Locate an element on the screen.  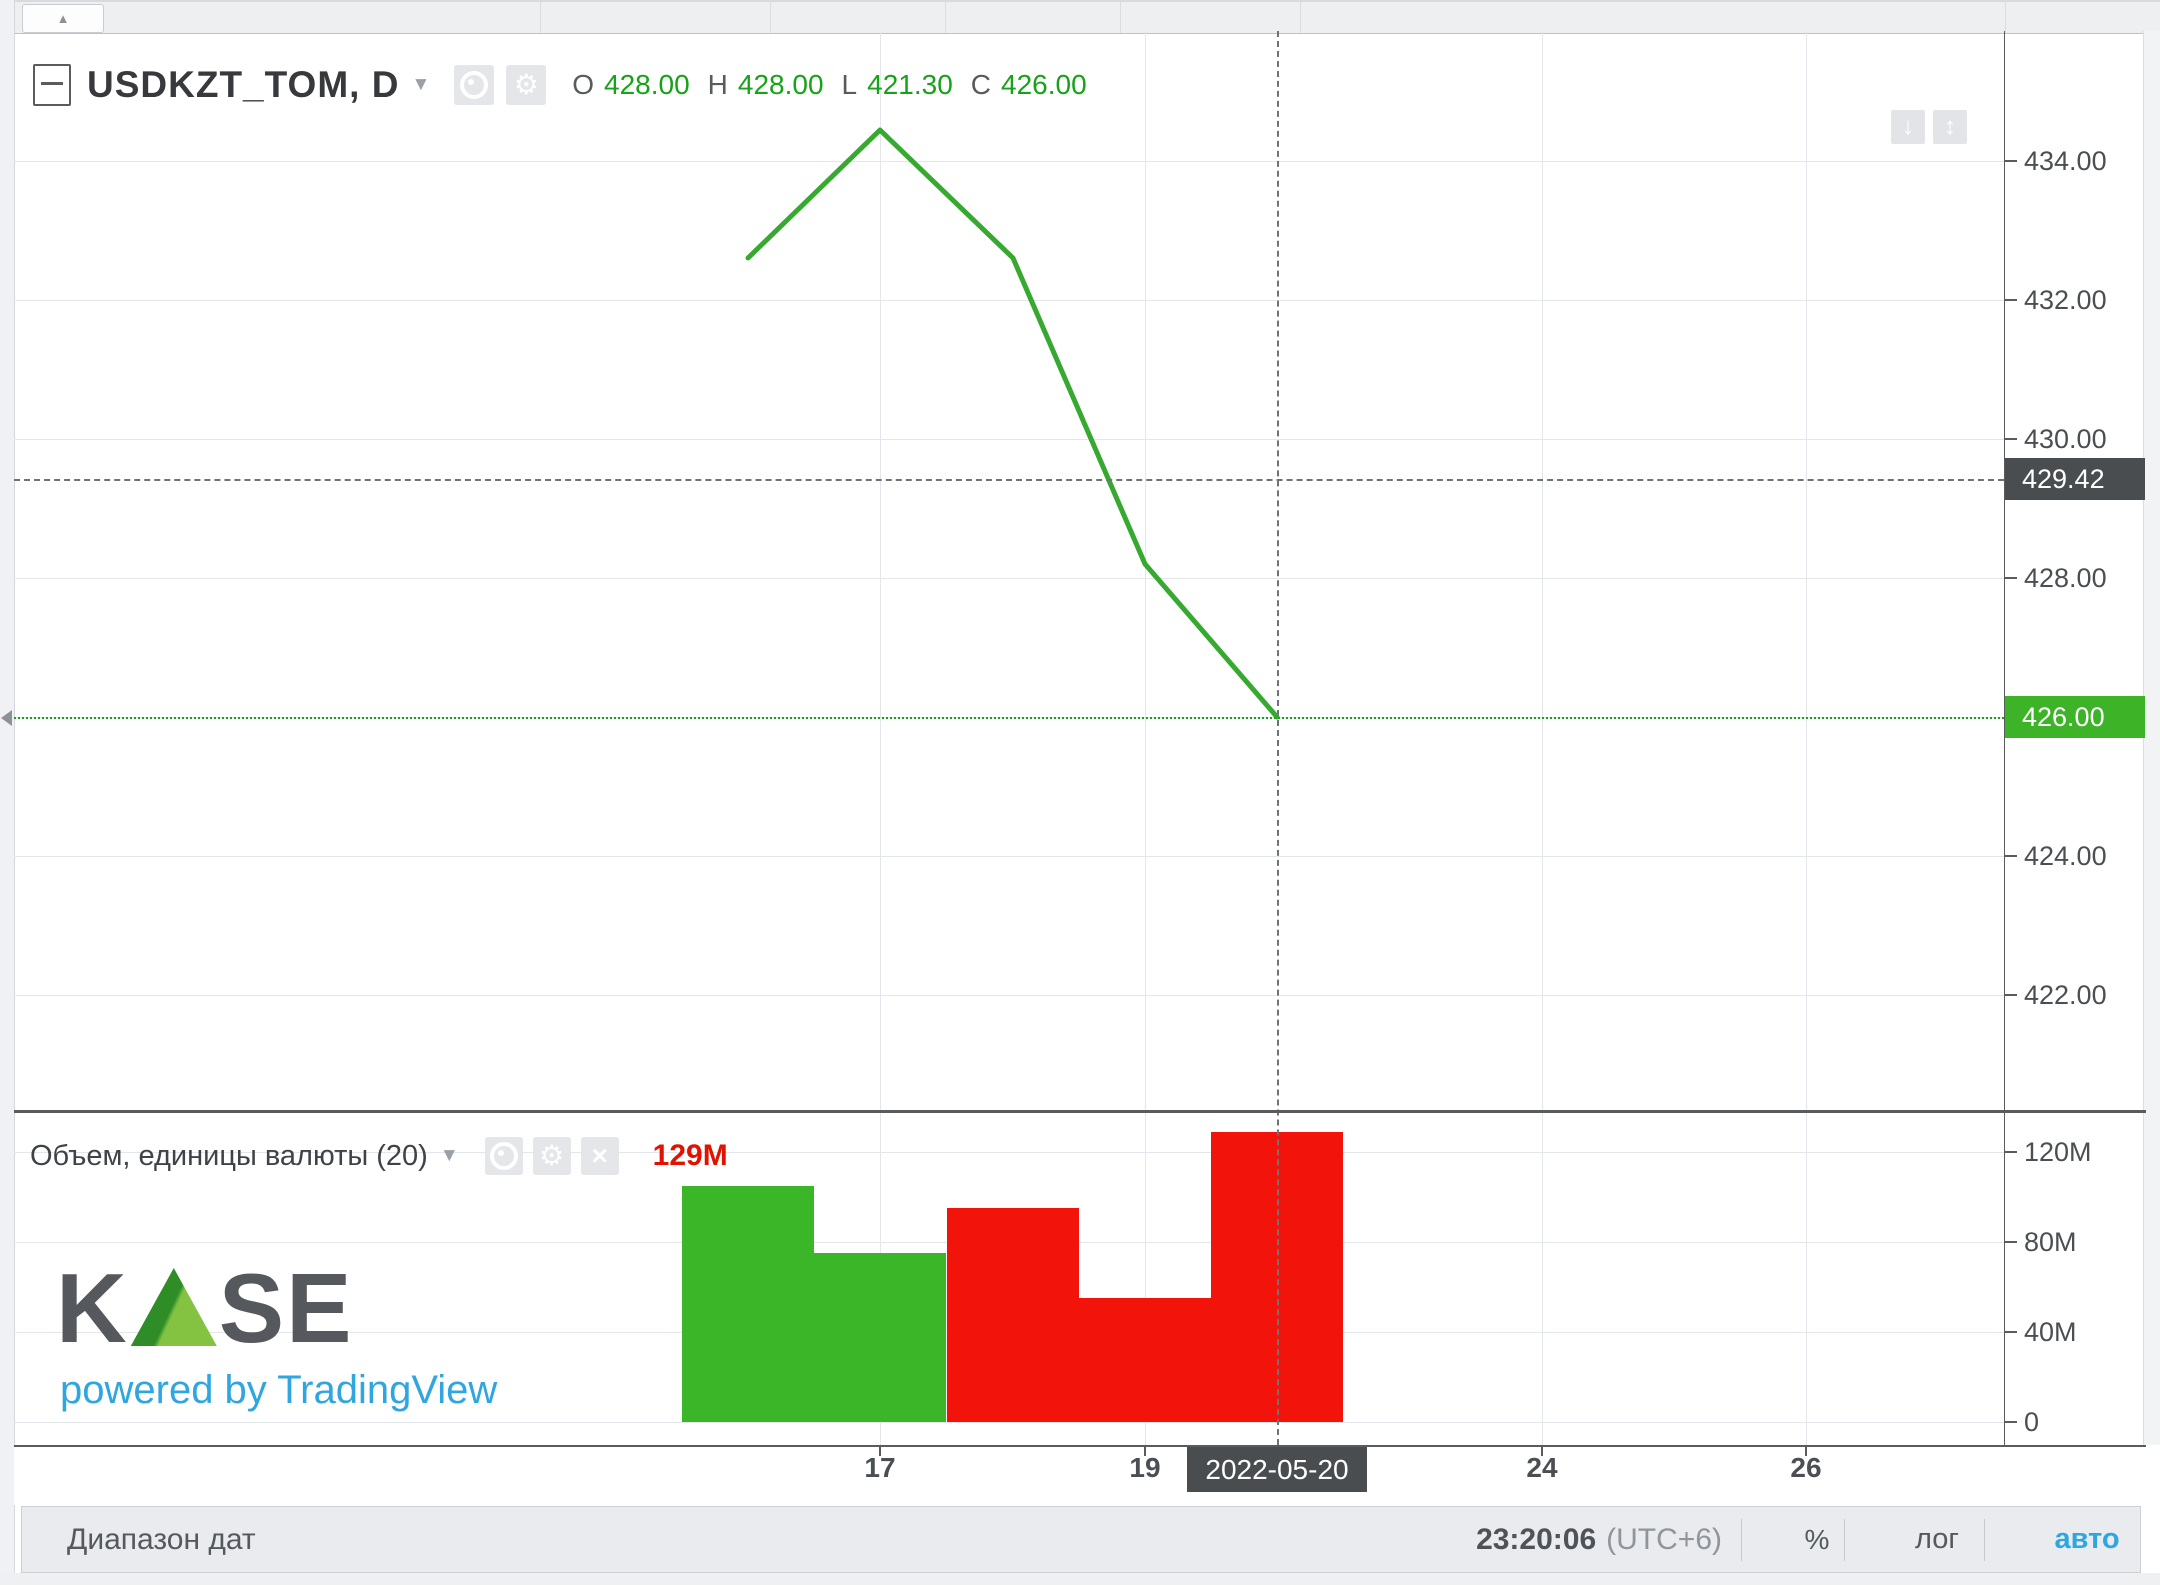
close-icon: × is located at coordinates (599, 1155).